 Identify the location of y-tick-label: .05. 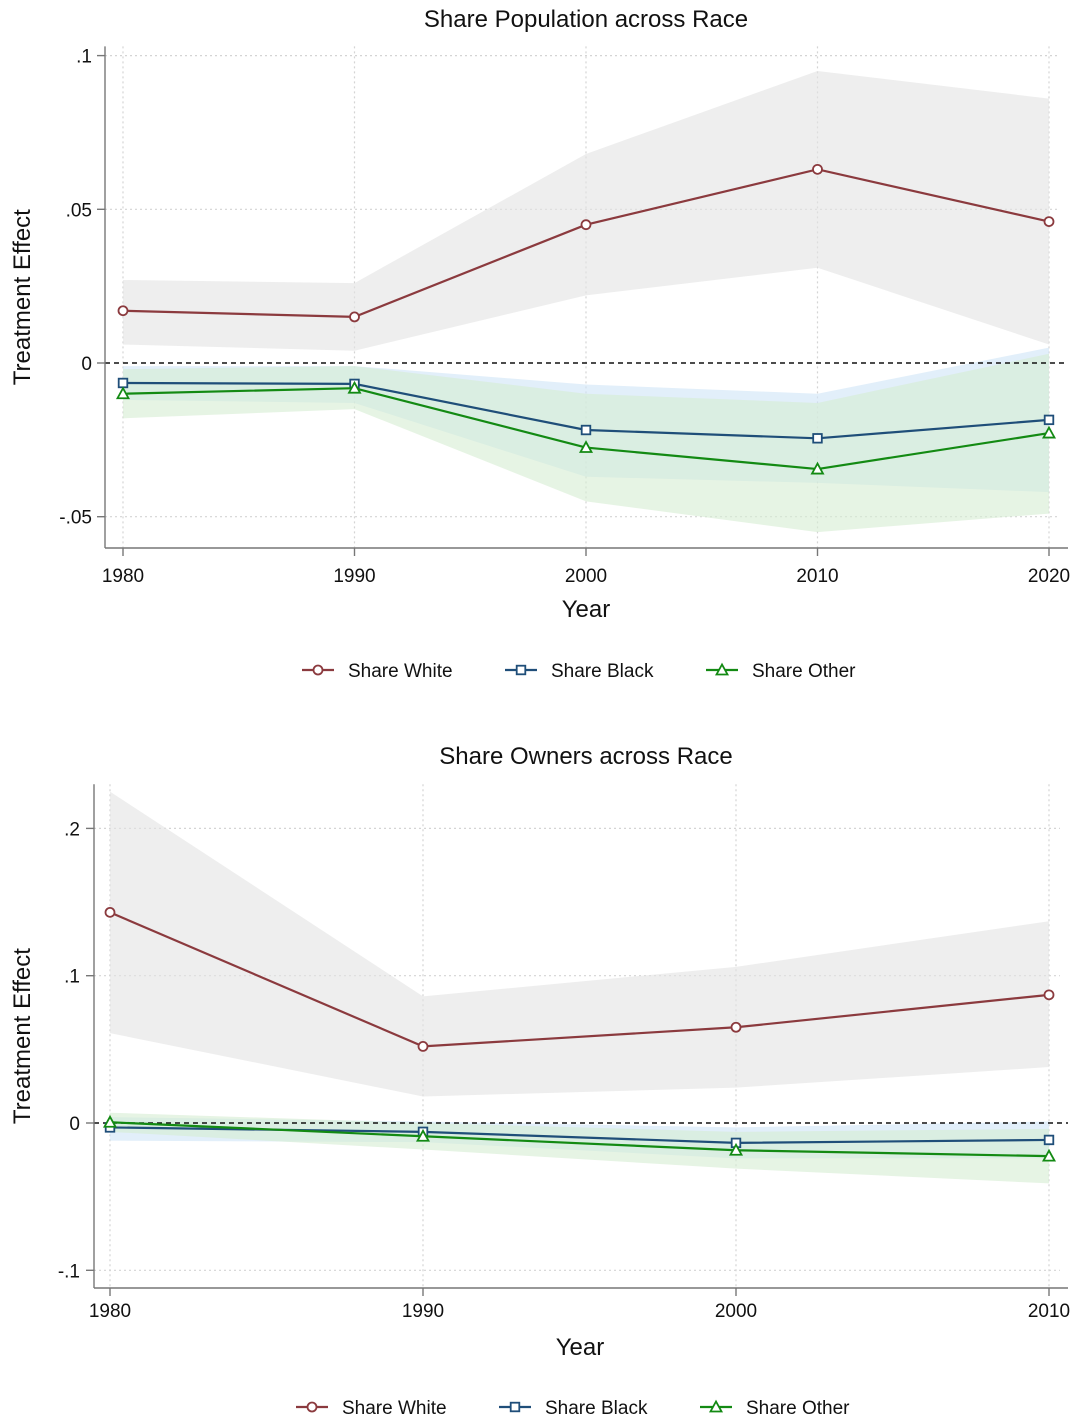
(79, 210).